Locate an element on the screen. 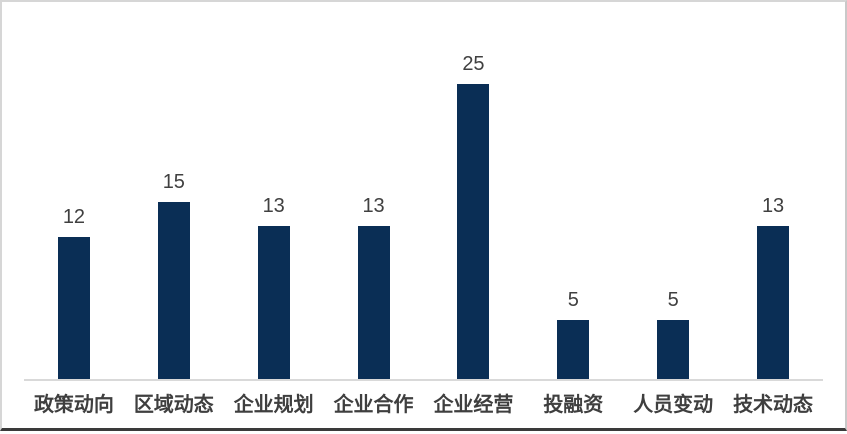 This screenshot has width=847, height=434. category-label: 企业规划 is located at coordinates (273, 405).